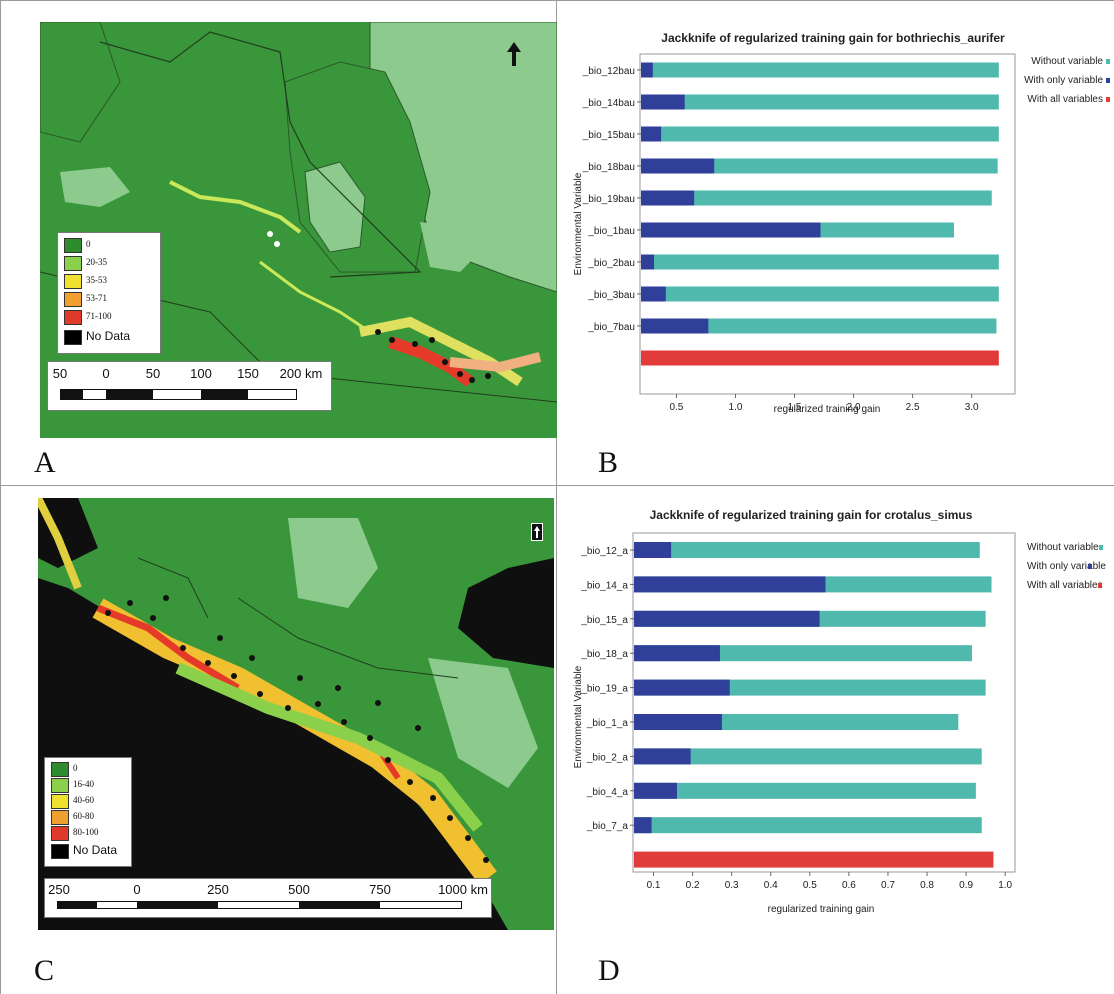  Describe the element at coordinates (537, 532) in the screenshot. I see `north-arrow-box-icon` at that location.